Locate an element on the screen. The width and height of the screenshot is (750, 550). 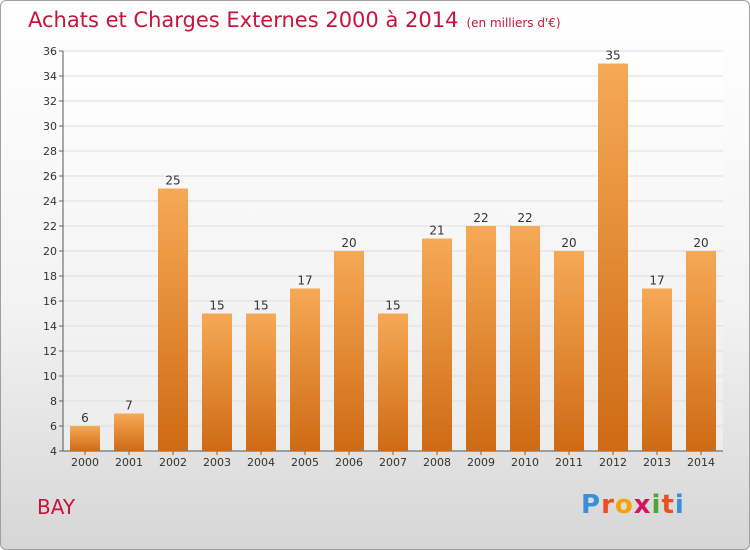
y-tick-label: 24 is located at coordinates (50, 201).